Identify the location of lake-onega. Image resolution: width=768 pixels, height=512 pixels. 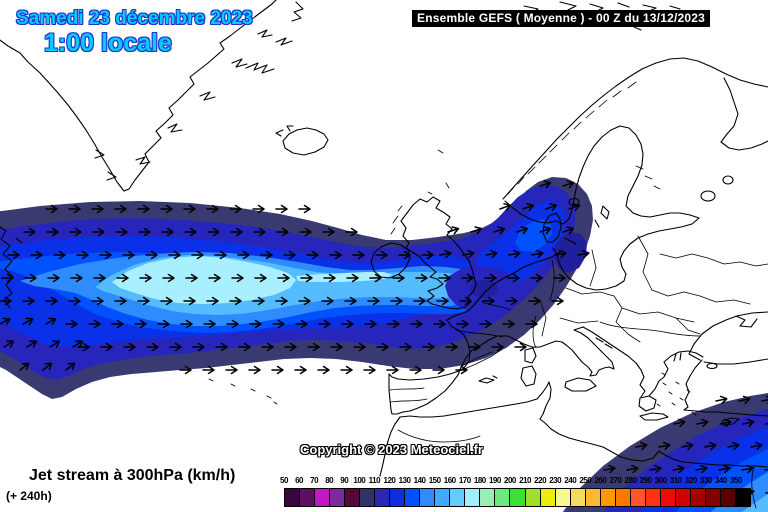
(728, 180).